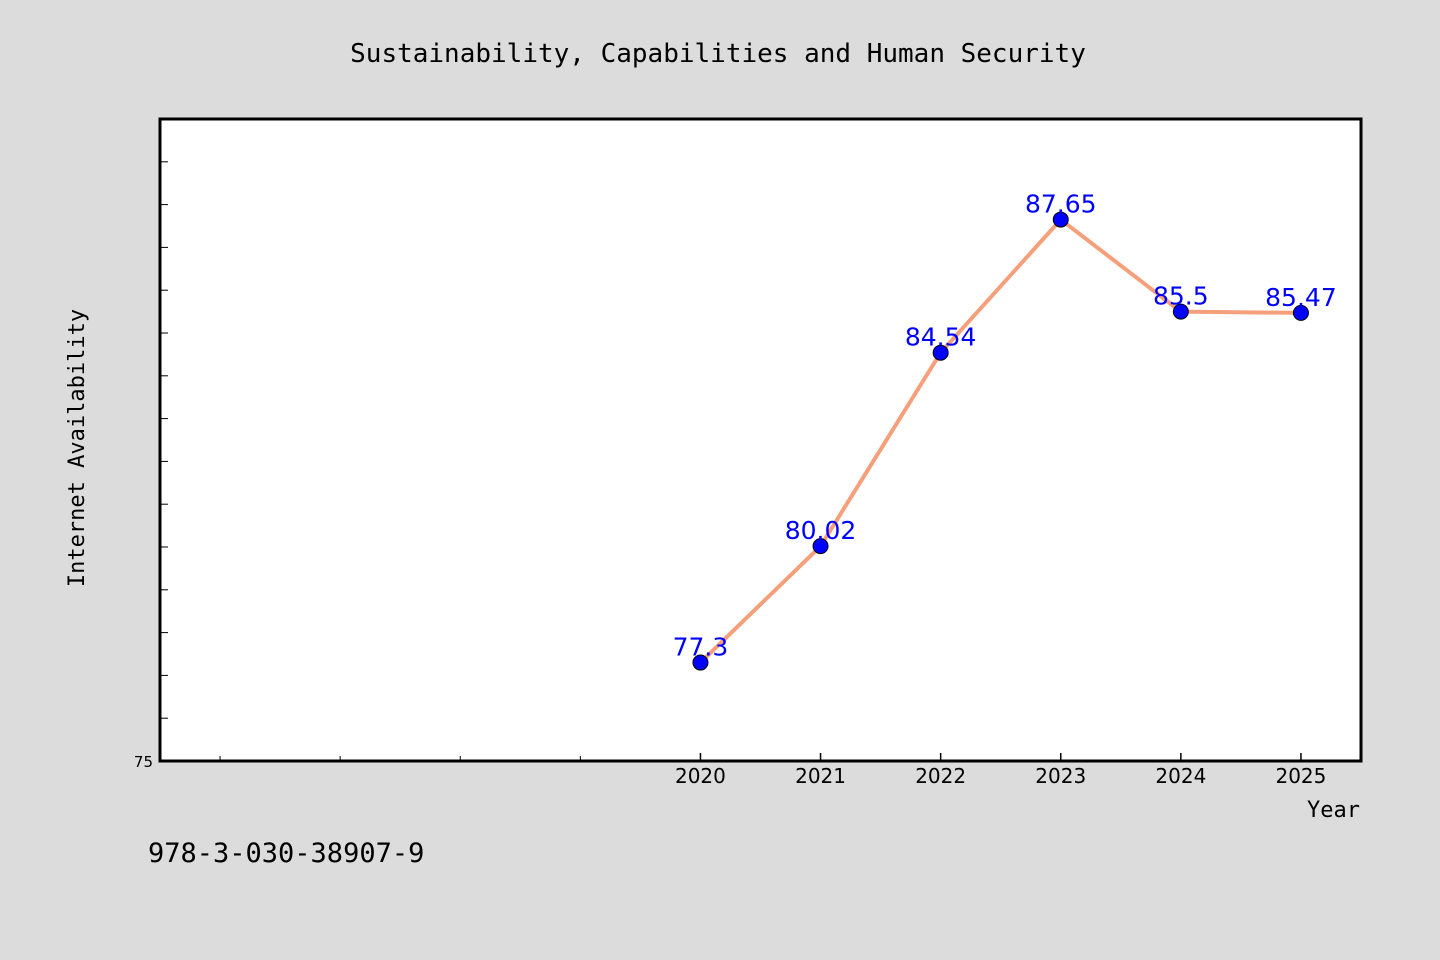 This screenshot has height=960, width=1440. What do you see at coordinates (701, 647) in the screenshot?
I see `data-label: 77.3` at bounding box center [701, 647].